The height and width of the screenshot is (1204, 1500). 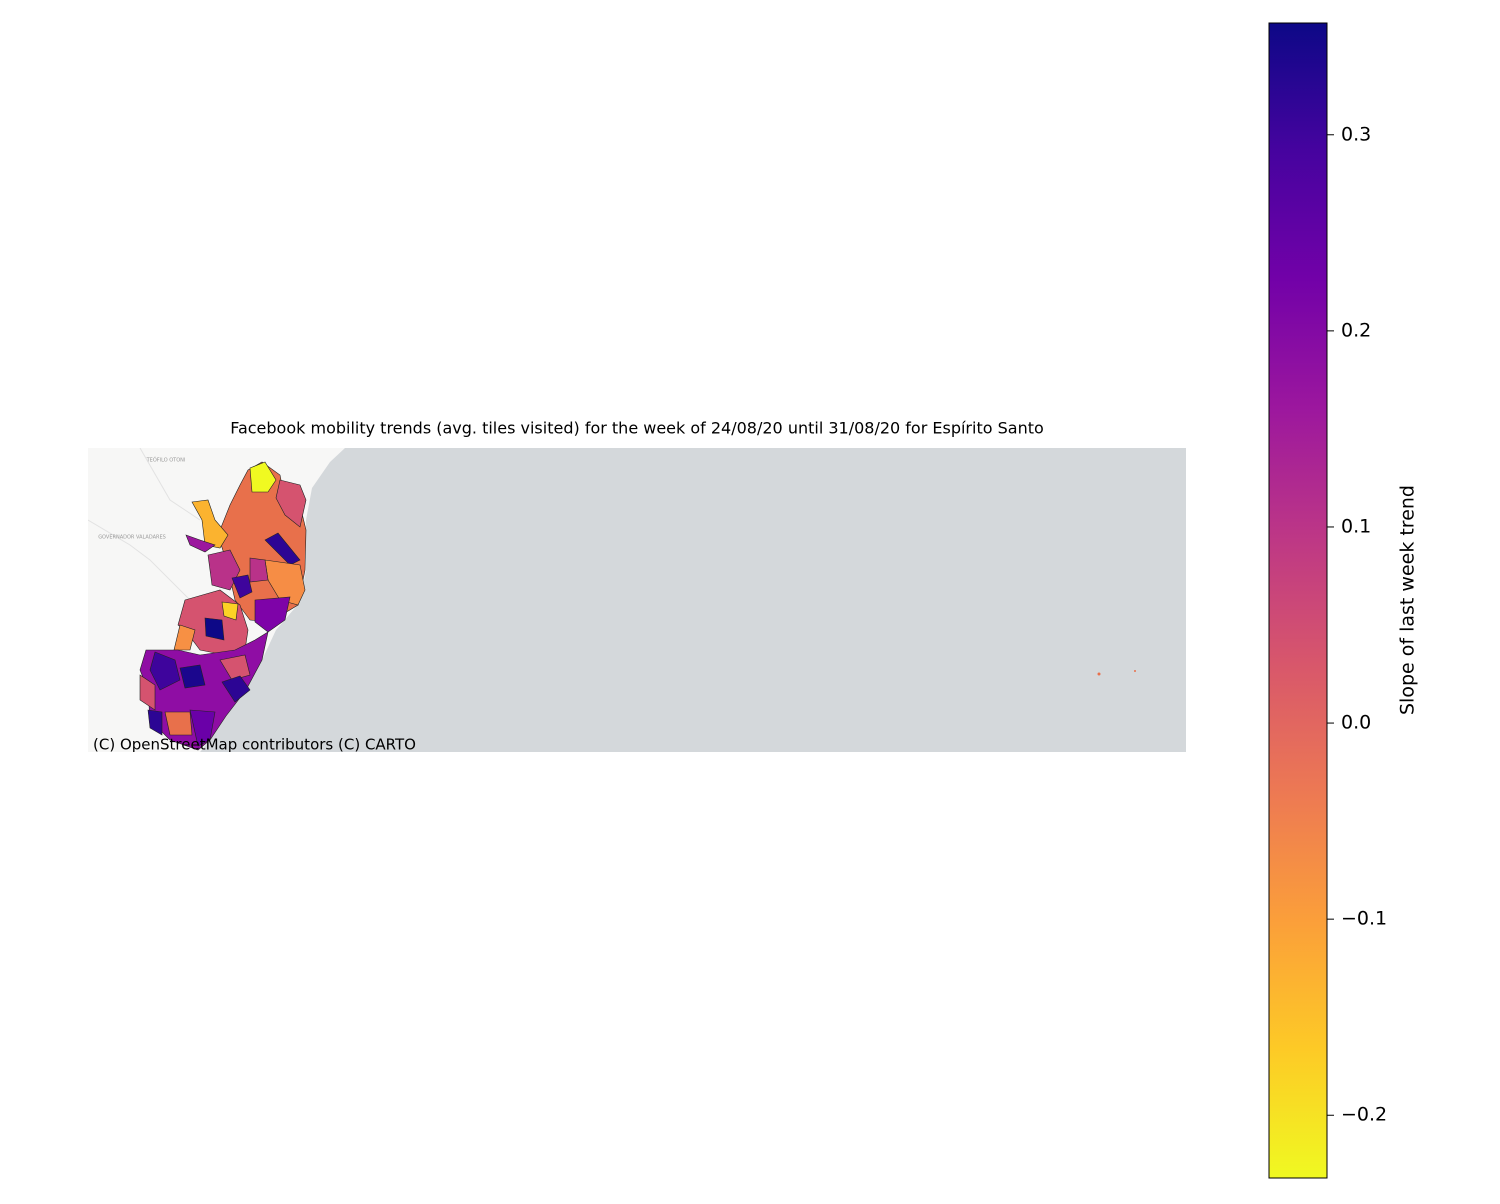 I want to click on colorbar, so click(x=1298, y=600).